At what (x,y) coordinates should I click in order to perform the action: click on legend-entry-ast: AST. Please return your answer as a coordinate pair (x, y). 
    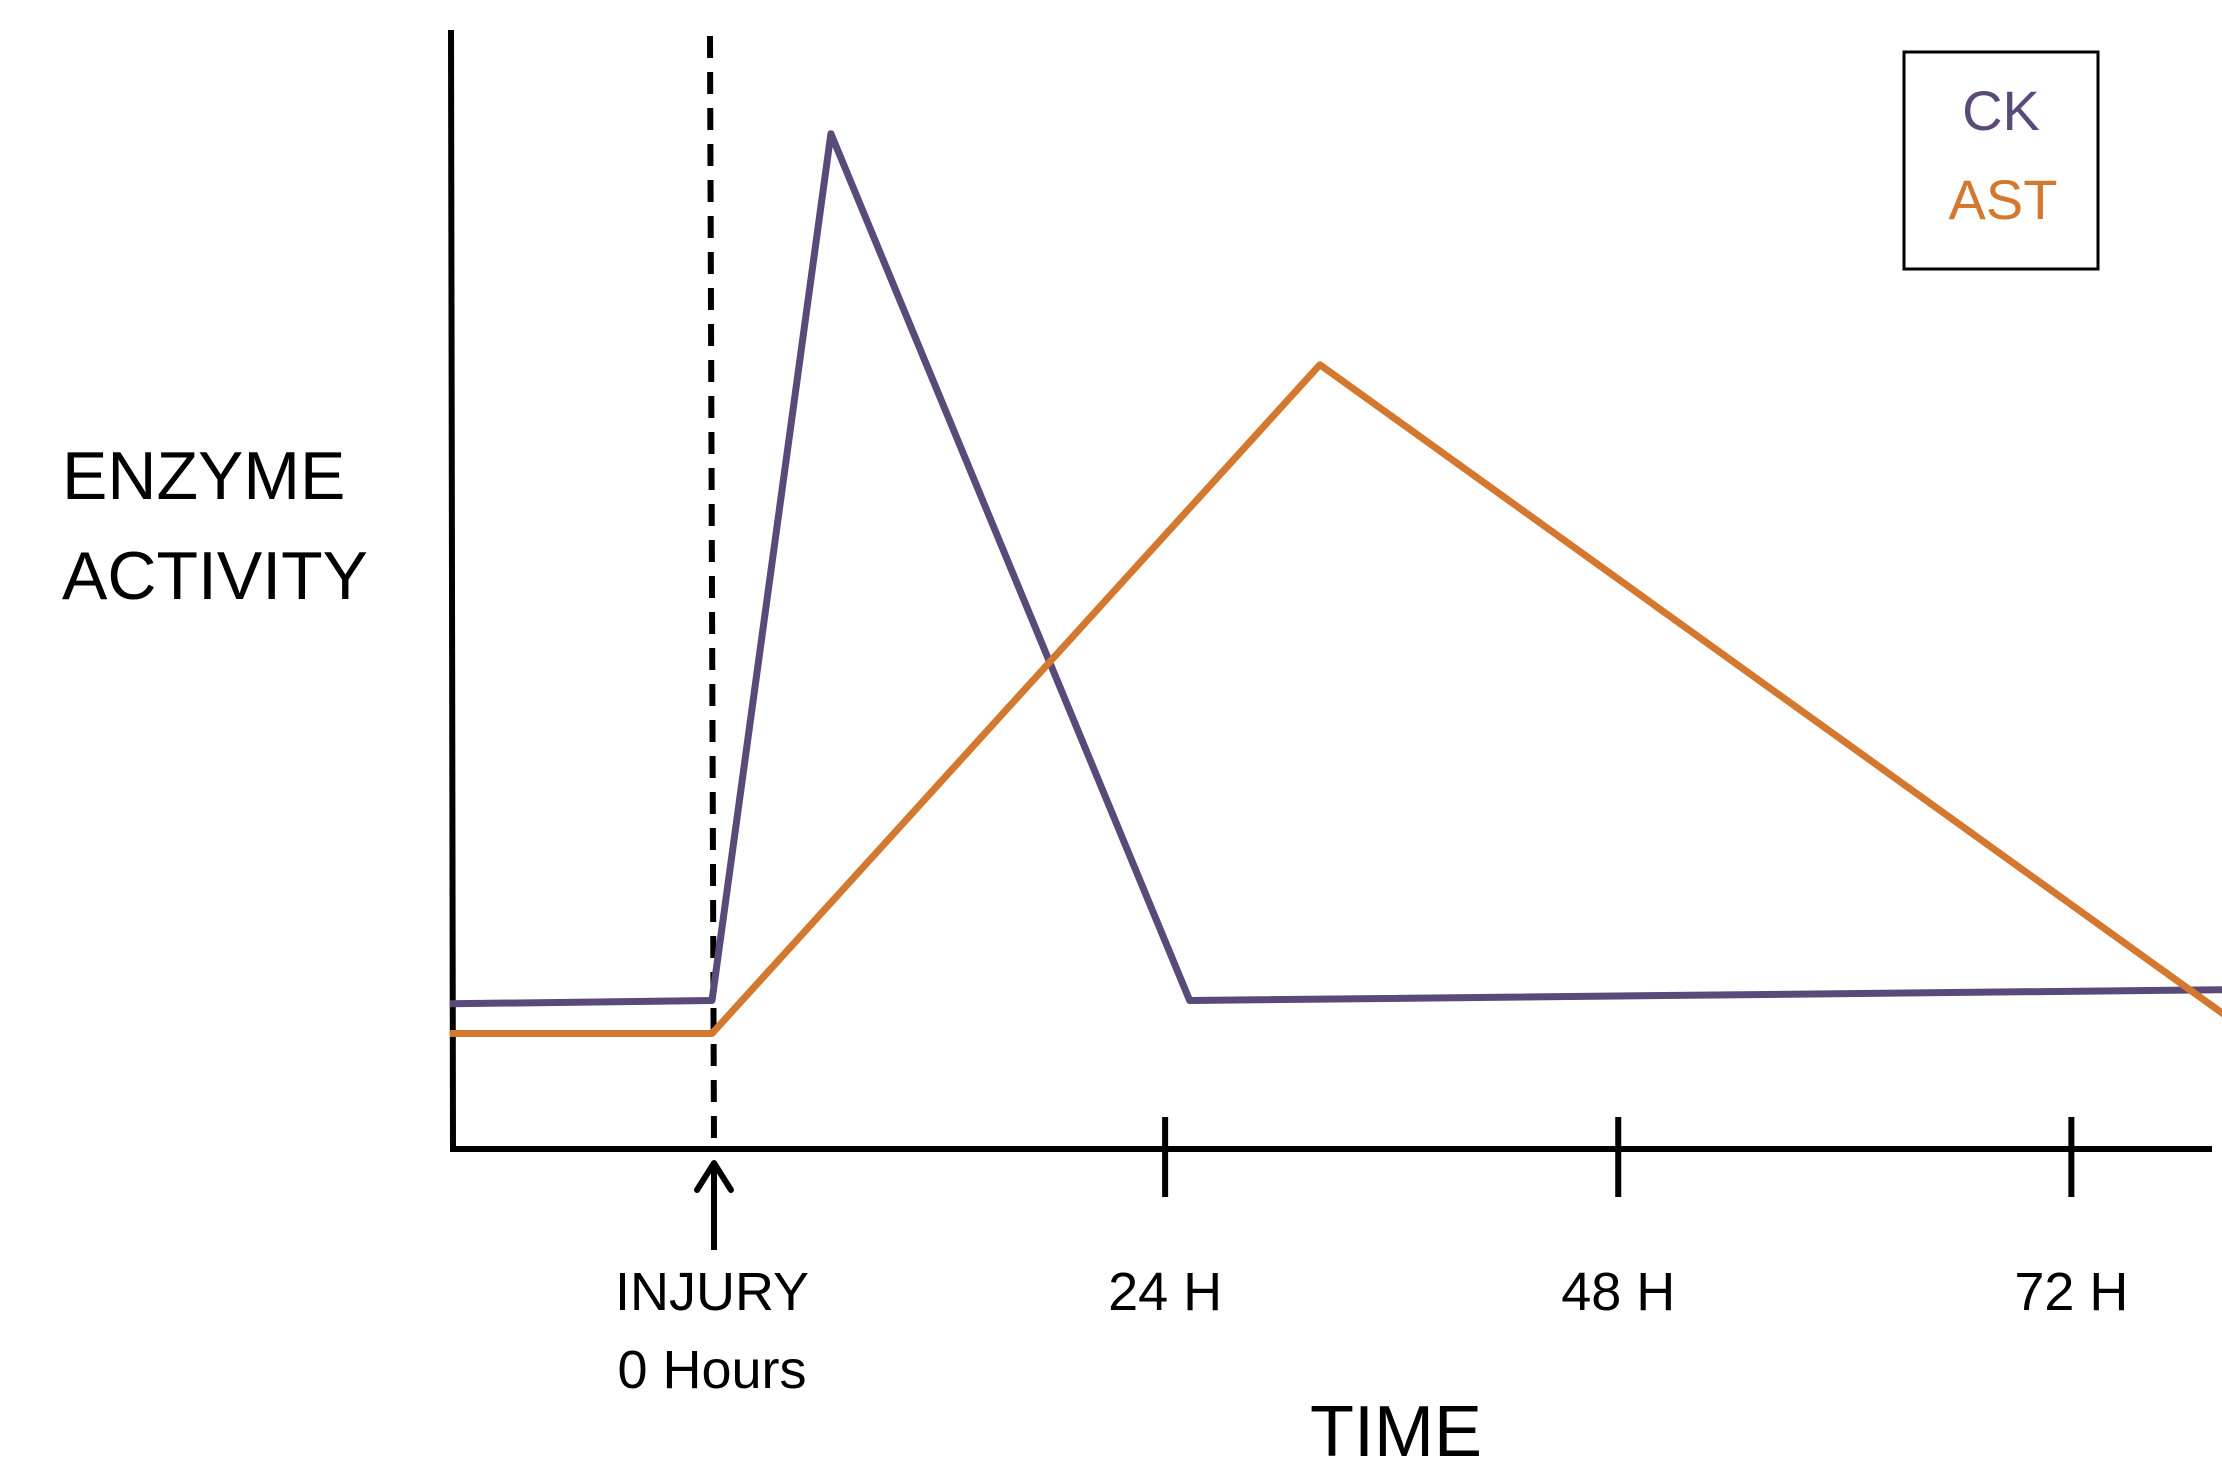
    Looking at the image, I should click on (2003, 199).